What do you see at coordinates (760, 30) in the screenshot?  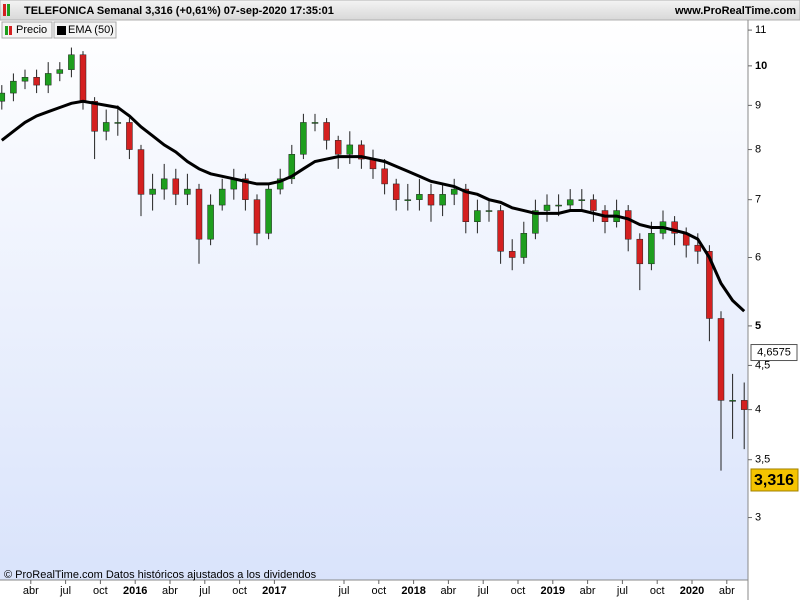 I see `y-tick-label: 11` at bounding box center [760, 30].